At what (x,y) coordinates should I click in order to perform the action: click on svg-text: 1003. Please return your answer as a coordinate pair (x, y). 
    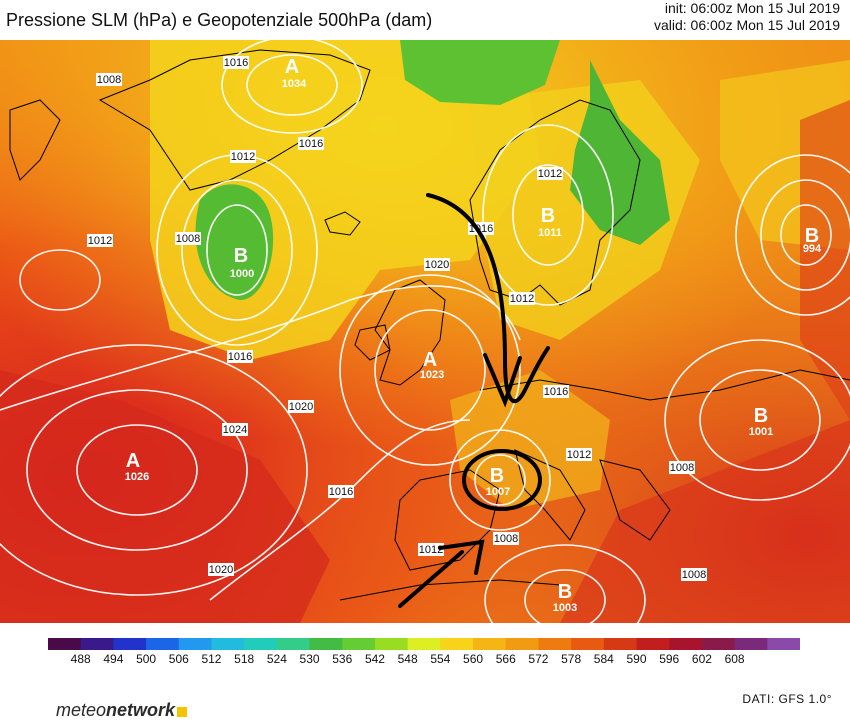
    Looking at the image, I should click on (565, 608).